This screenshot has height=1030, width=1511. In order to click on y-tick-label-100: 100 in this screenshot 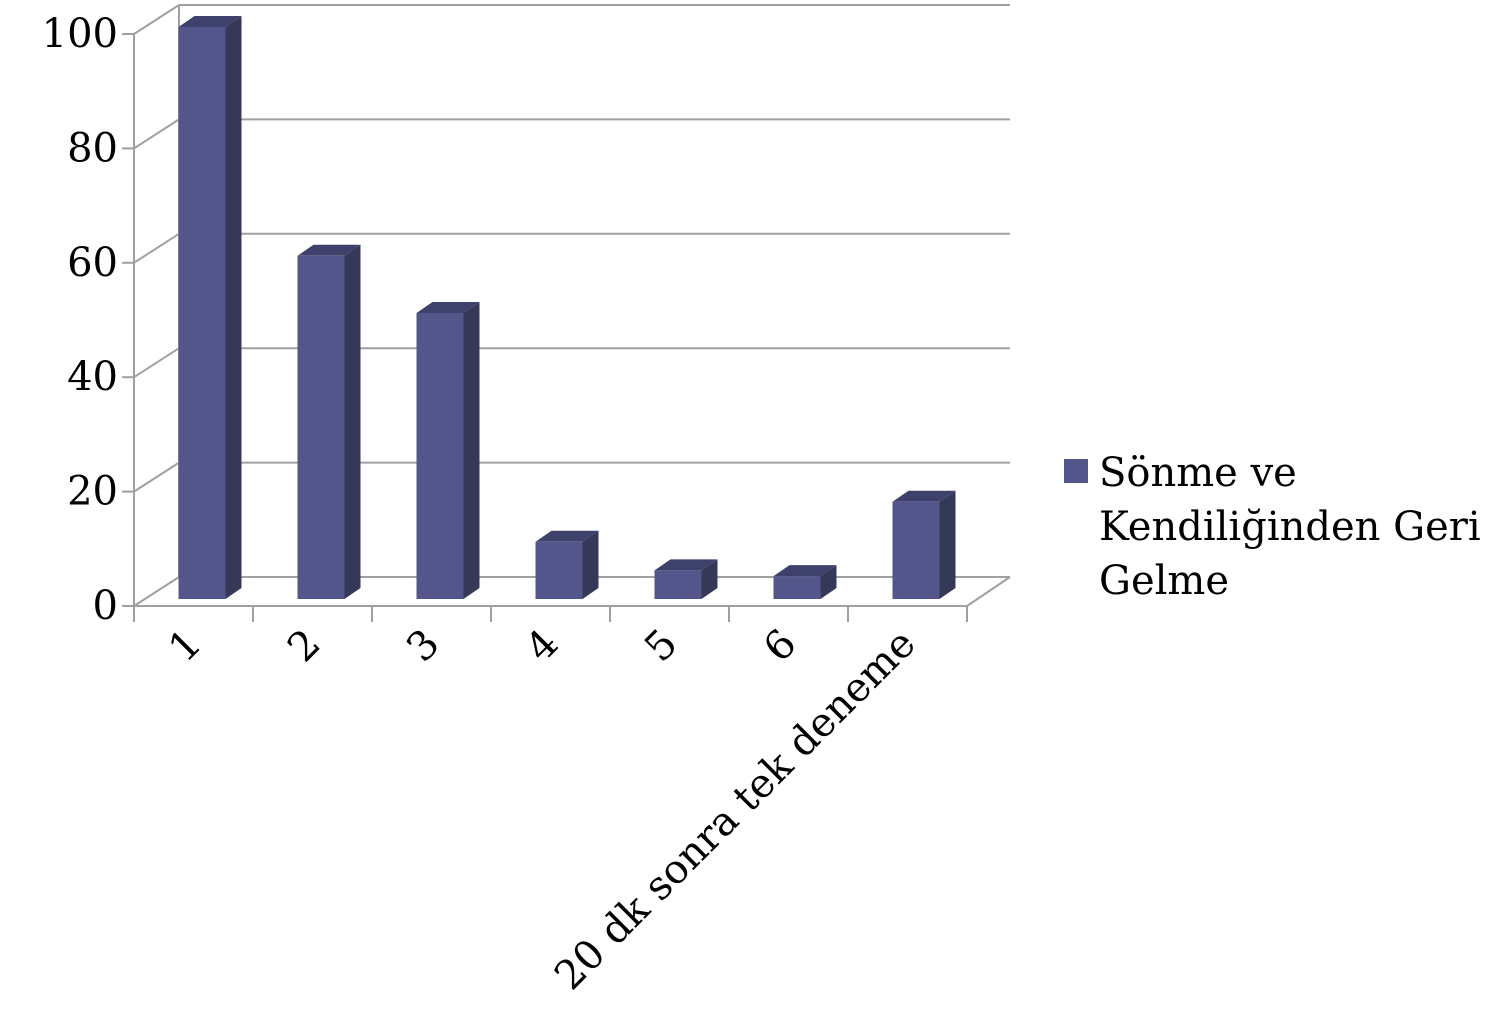, I will do `click(80, 34)`.